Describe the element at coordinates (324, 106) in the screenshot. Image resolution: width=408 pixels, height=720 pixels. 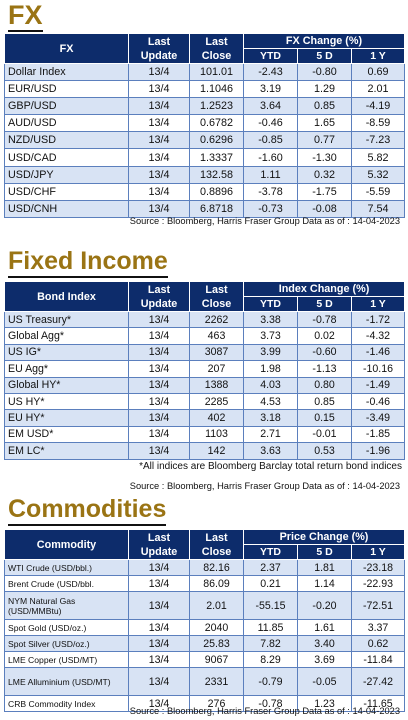
I see `five-day-change-cell: 0.85` at that location.